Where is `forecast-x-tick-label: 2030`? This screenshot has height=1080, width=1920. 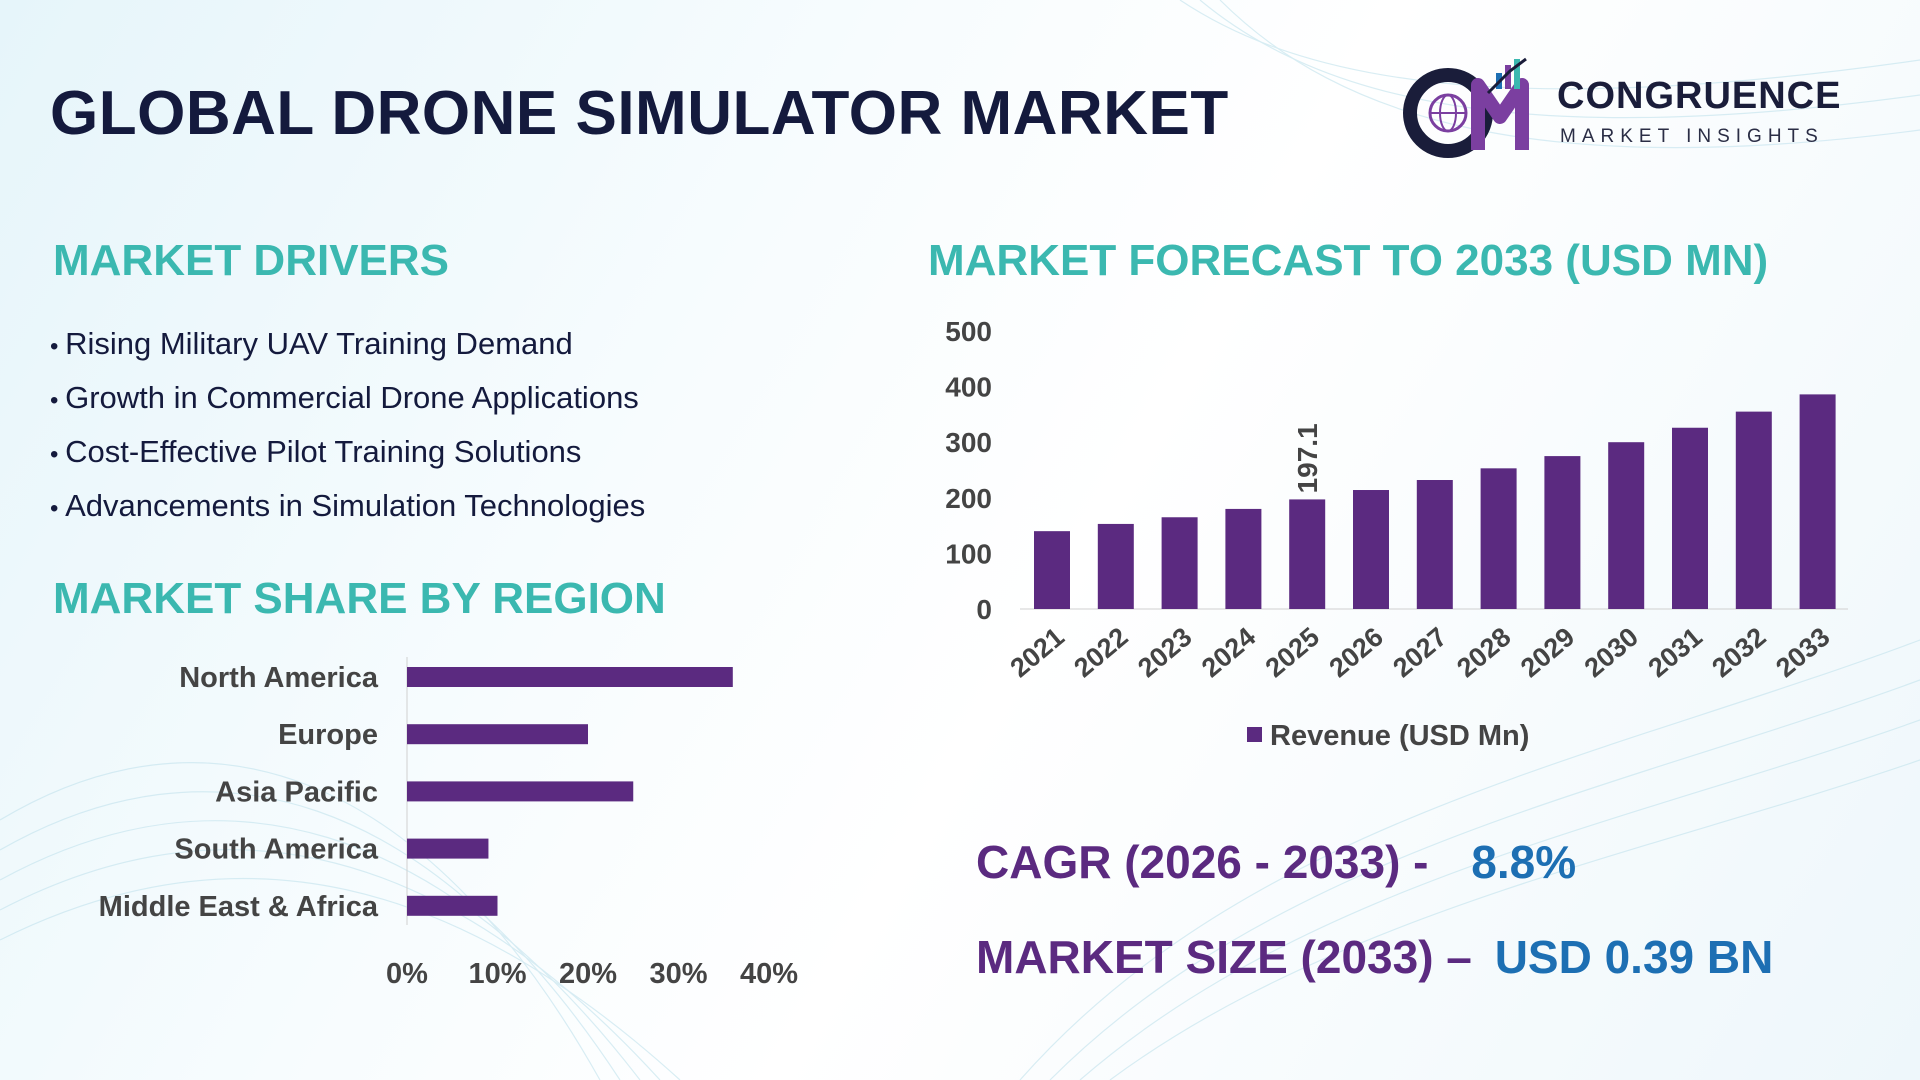
forecast-x-tick-label: 2030 is located at coordinates (1611, 653).